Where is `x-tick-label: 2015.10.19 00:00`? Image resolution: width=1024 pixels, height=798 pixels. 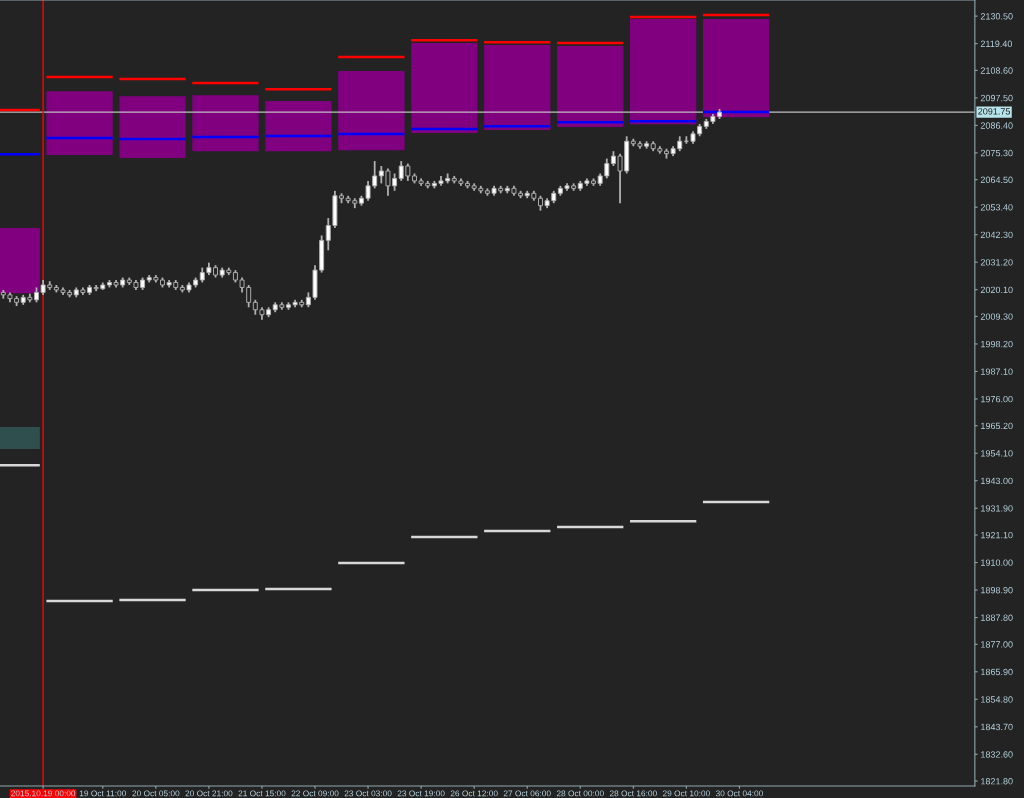
x-tick-label: 2015.10.19 00:00 is located at coordinates (43, 793).